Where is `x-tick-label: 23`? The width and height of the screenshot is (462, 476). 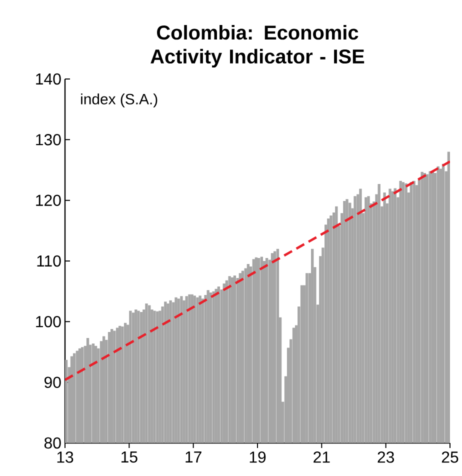
x-tick-label: 23 is located at coordinates (386, 457).